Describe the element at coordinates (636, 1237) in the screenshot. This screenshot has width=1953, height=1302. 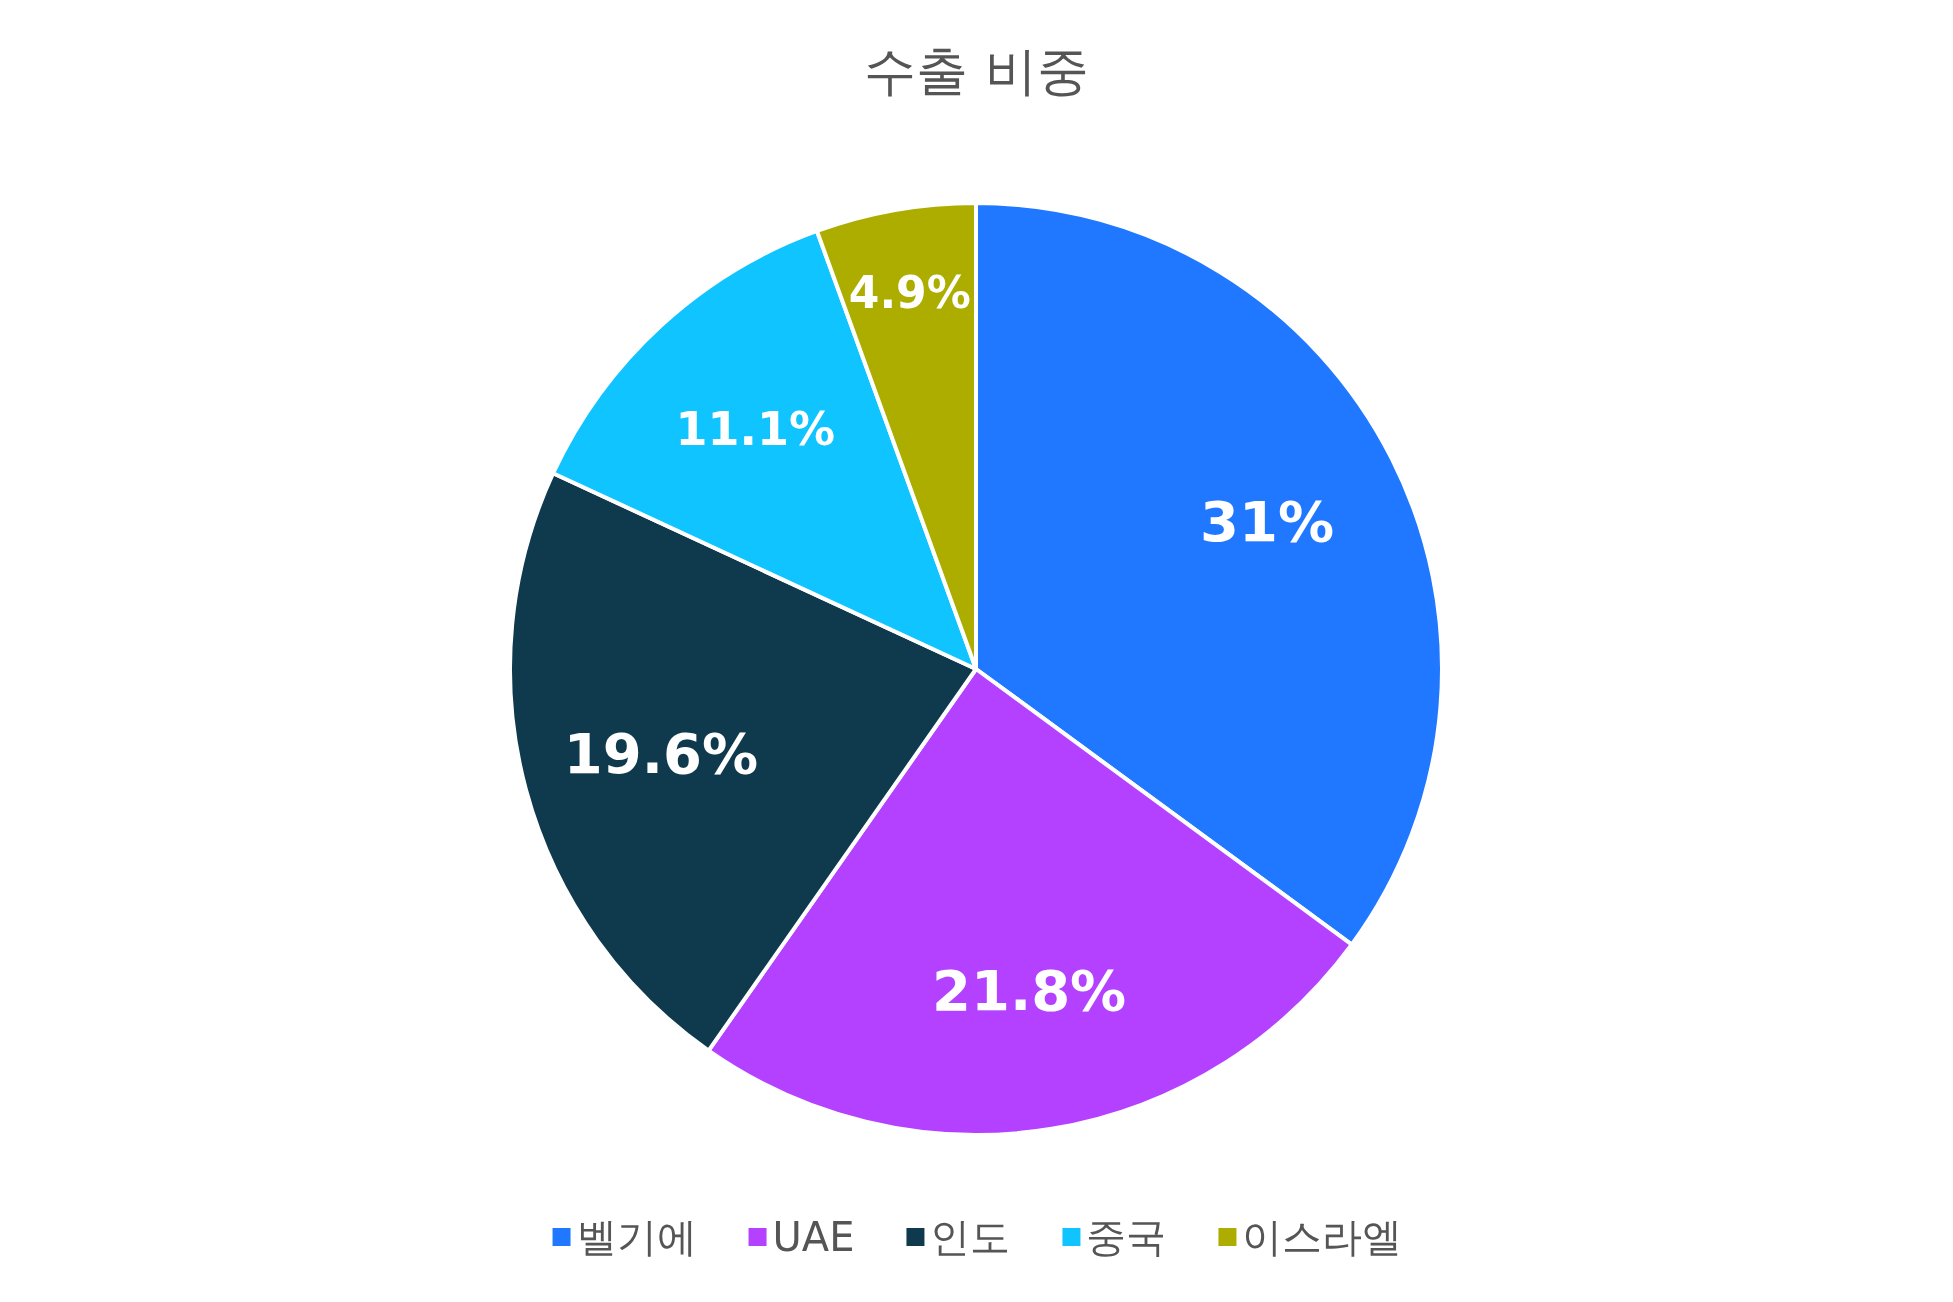
I see `legend-label: 벨기에` at that location.